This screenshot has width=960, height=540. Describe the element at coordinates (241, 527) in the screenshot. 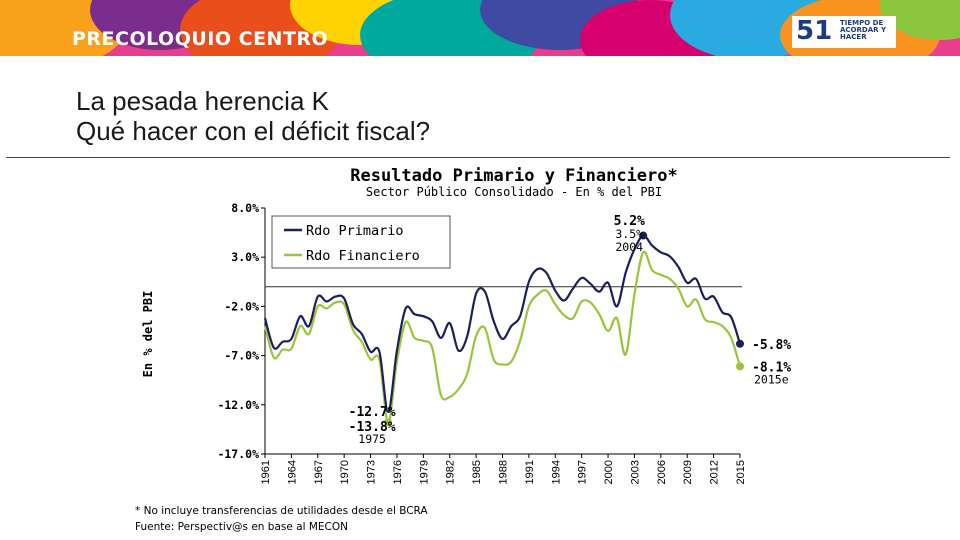

I see `footnote-source: Fuente: Perspectiv@s en base al MECON` at that location.